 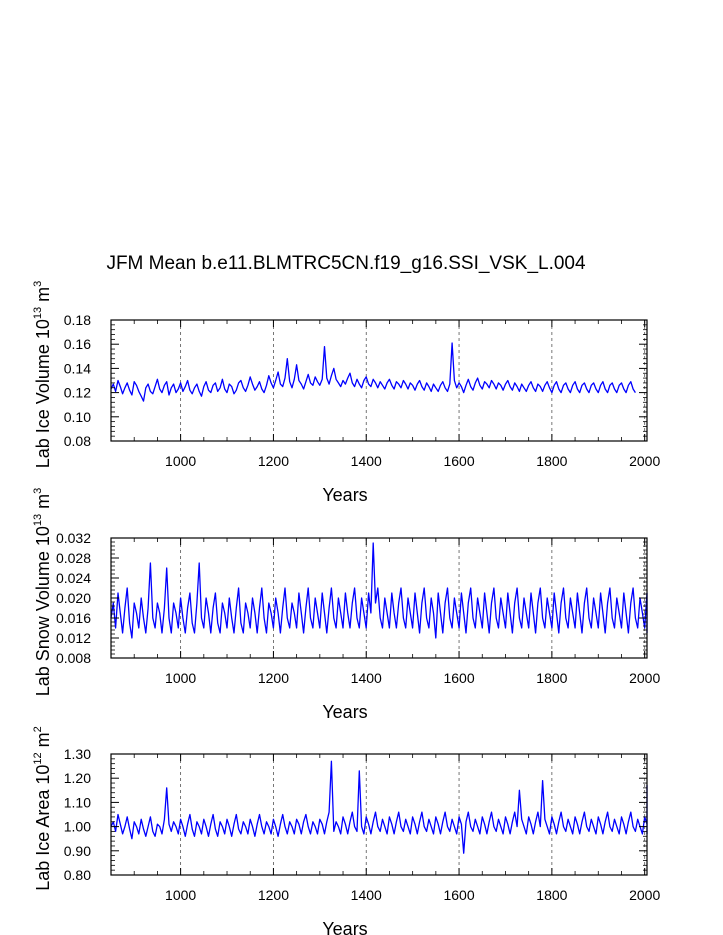 I want to click on y-axis-label: Lab Snow Volume 1013 m3, so click(x=42, y=592).